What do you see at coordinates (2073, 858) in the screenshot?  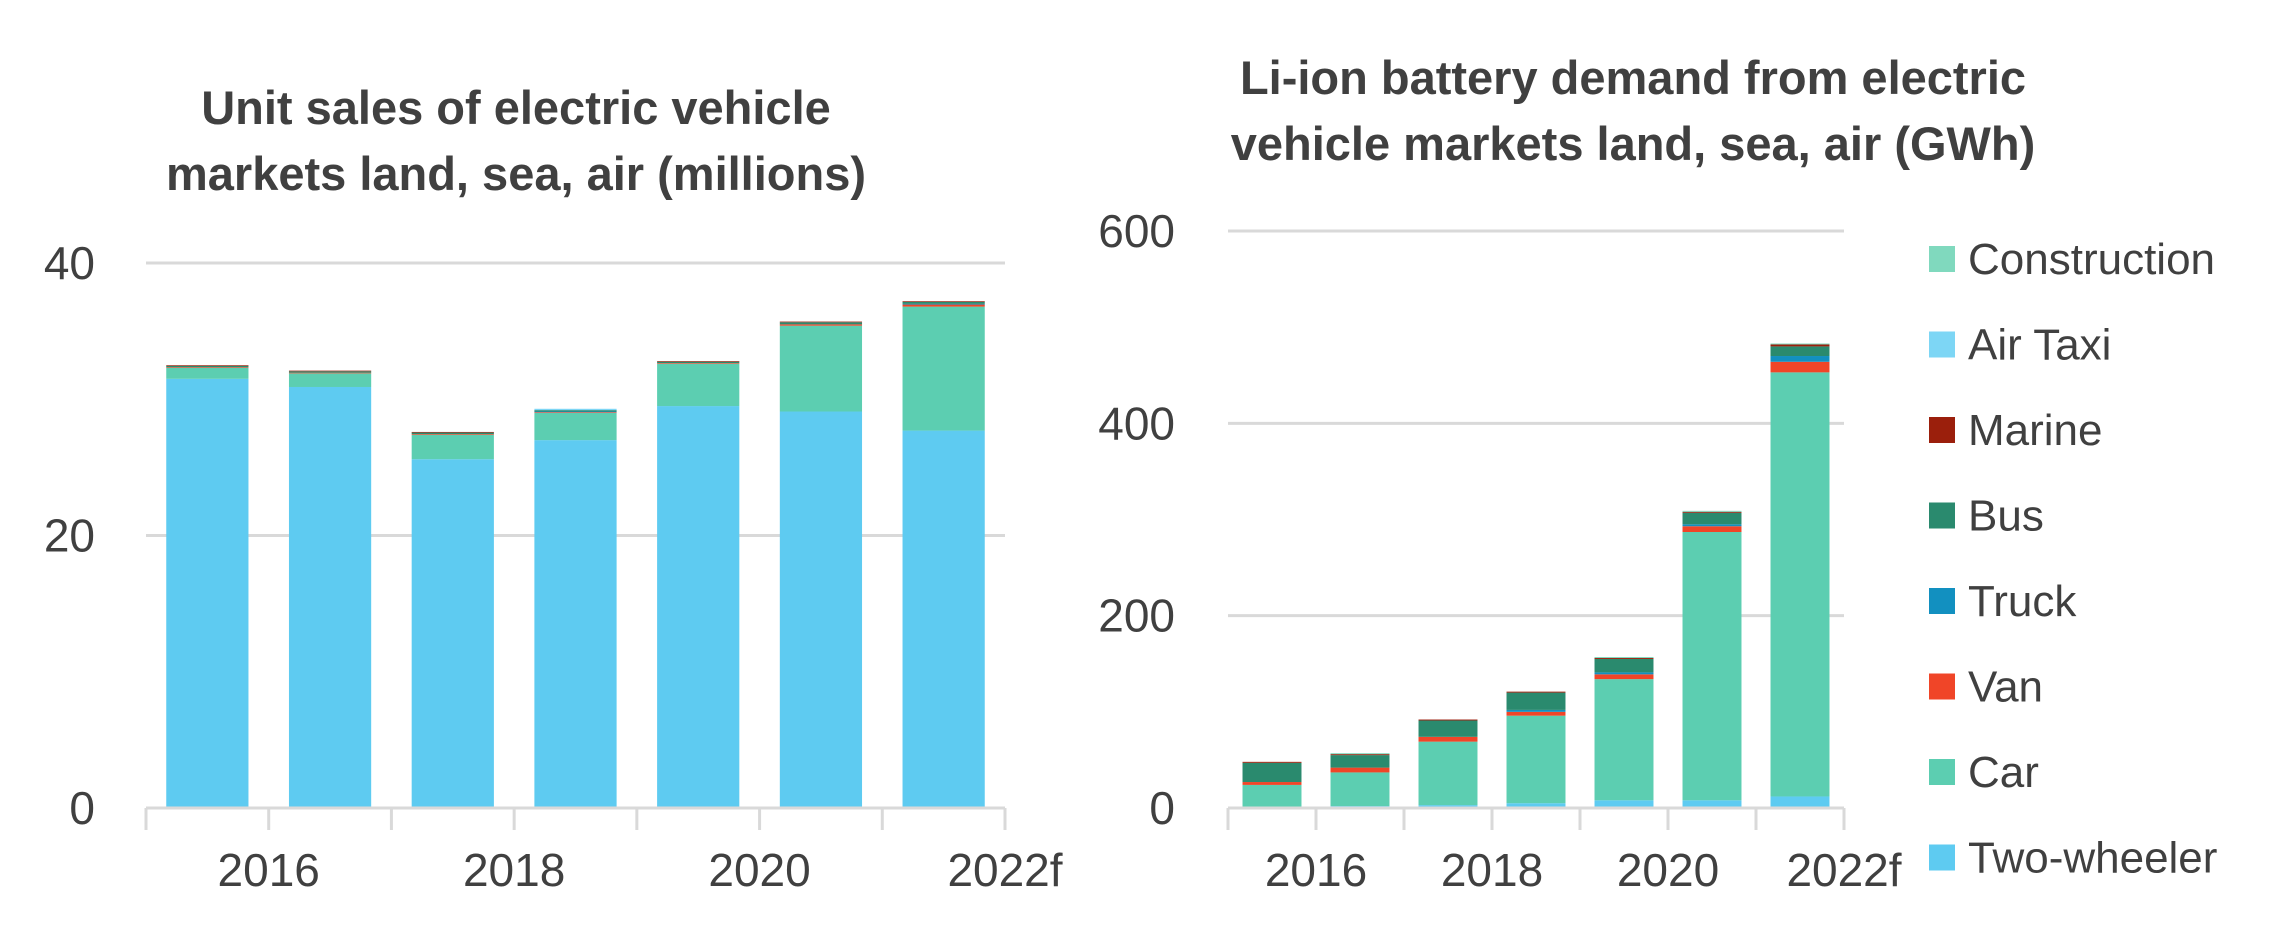 I see `legend-item: Two-wheeler` at bounding box center [2073, 858].